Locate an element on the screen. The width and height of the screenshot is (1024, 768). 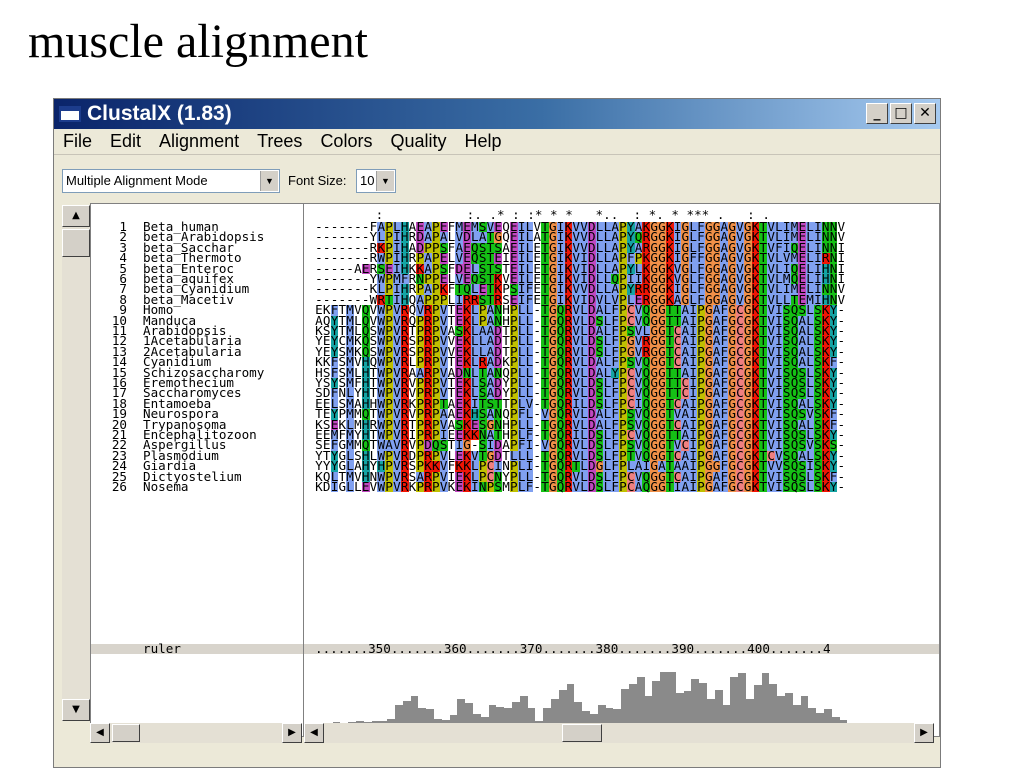
sequence-name-row: 25 Dictyostelium is located at coordinates (197, 476).